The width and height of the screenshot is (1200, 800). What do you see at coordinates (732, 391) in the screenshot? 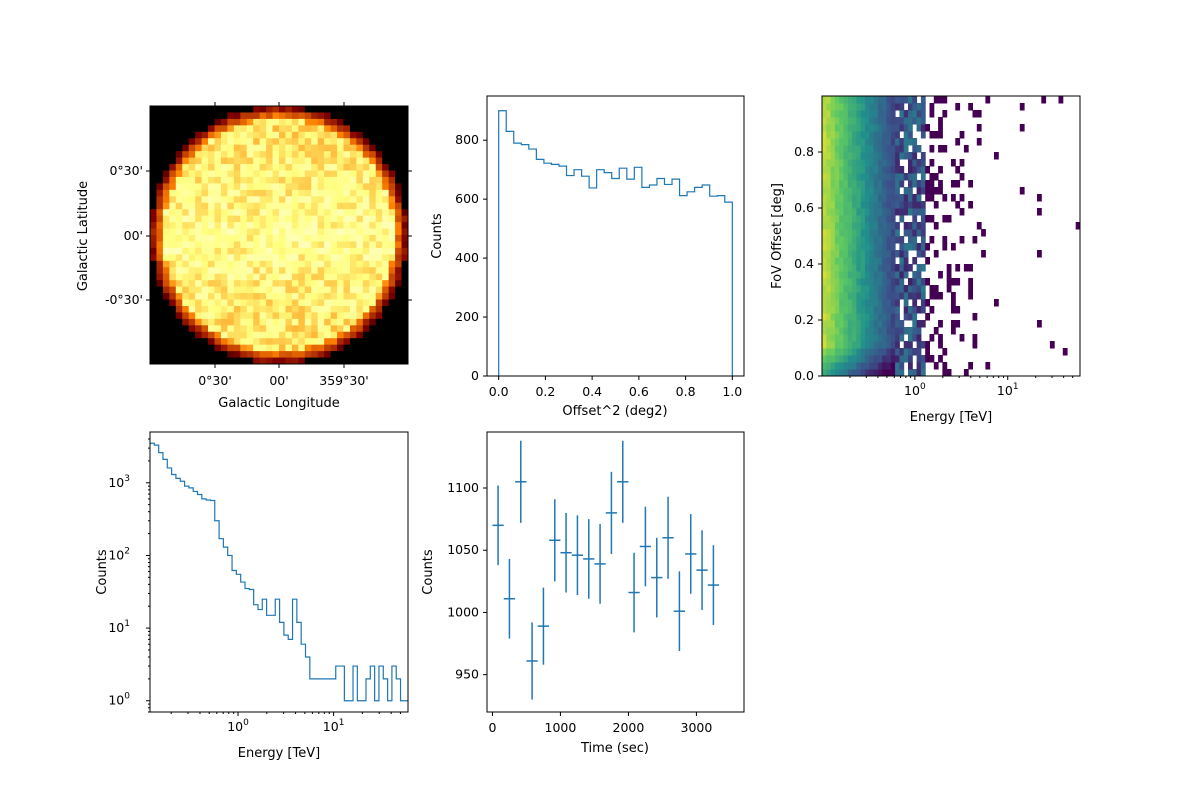
I see `offset2-xtick-label: 1.0` at bounding box center [732, 391].